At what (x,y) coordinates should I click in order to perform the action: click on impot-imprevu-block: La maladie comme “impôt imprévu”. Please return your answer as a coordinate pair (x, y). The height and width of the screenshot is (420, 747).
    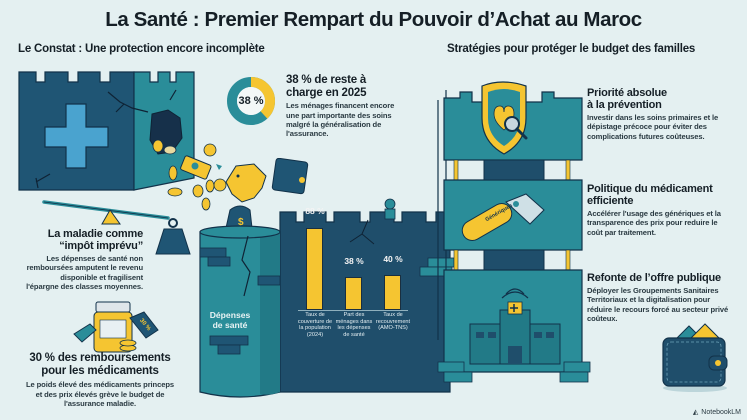
    Looking at the image, I should click on (91, 240).